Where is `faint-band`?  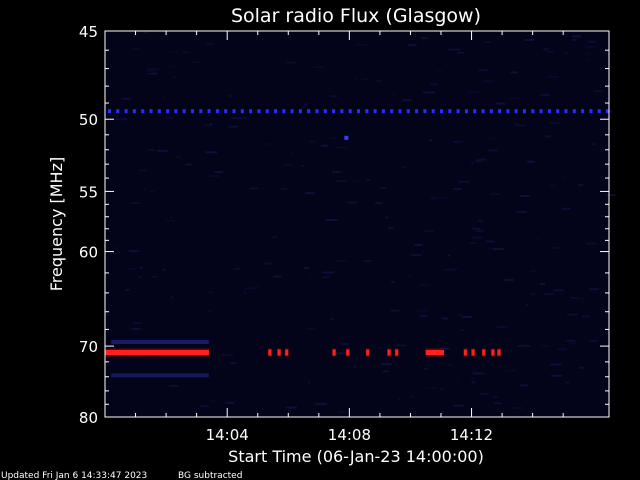 faint-band is located at coordinates (160, 375).